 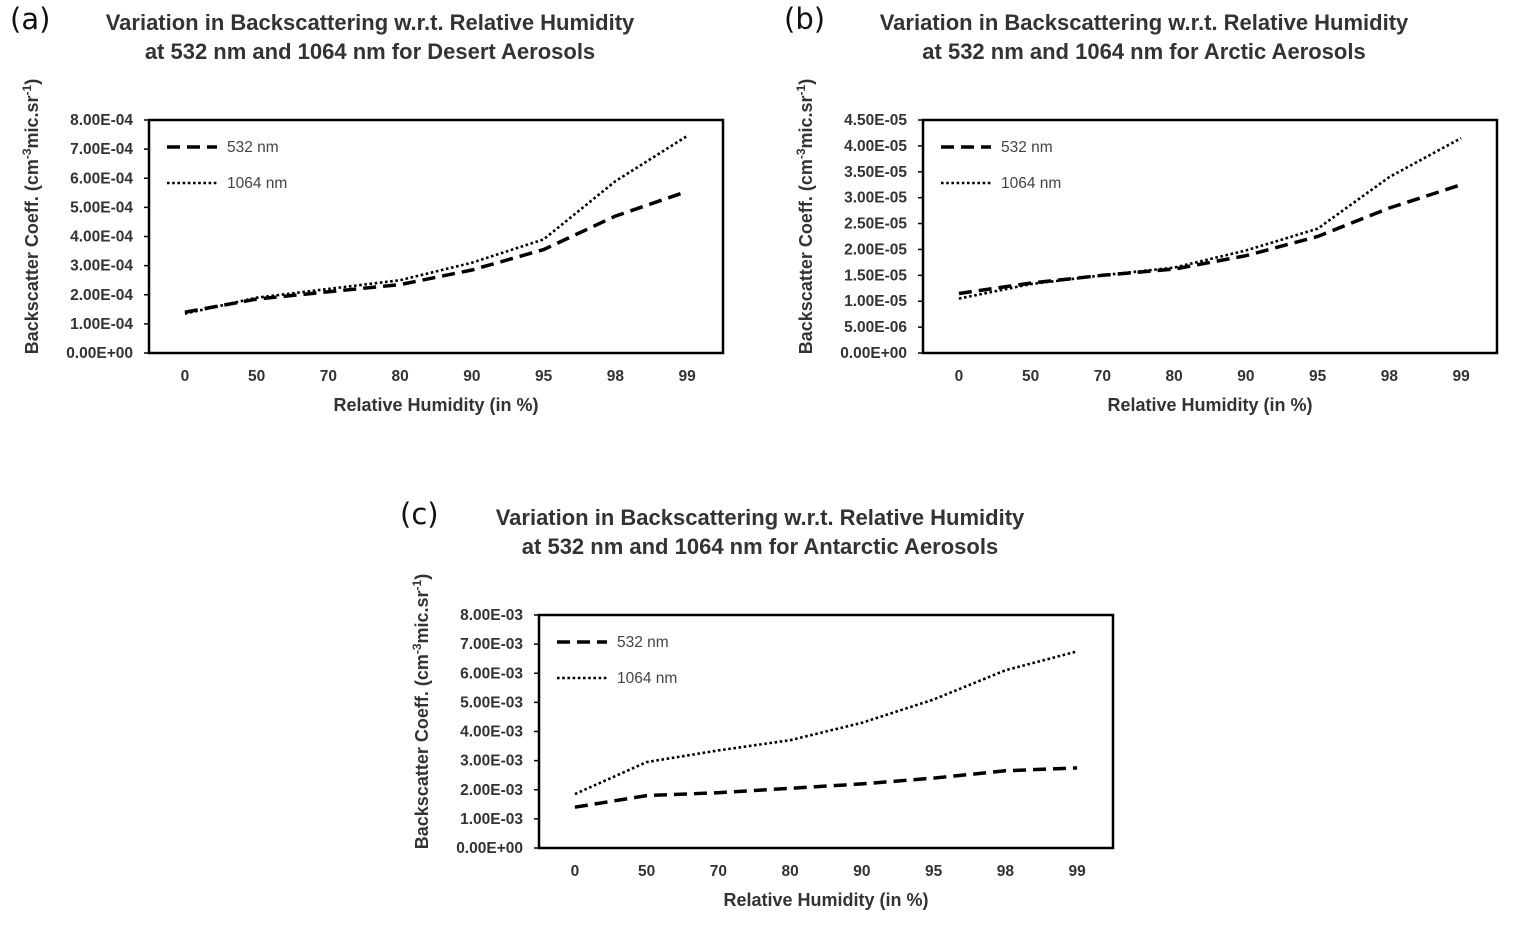 What do you see at coordinates (101, 295) in the screenshot?
I see `y-tick-label: 2.00E-04` at bounding box center [101, 295].